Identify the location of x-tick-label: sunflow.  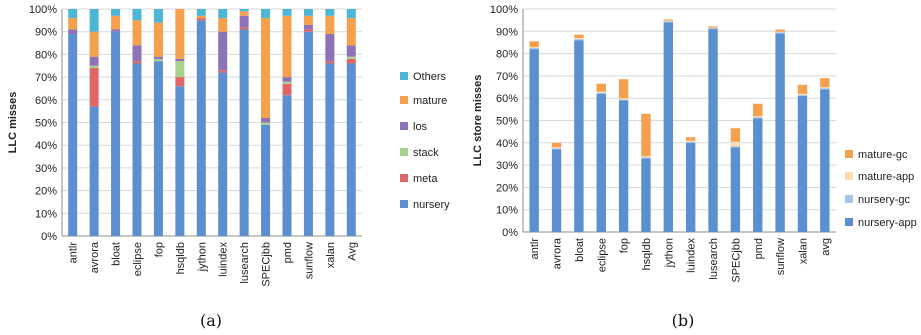
(781, 256).